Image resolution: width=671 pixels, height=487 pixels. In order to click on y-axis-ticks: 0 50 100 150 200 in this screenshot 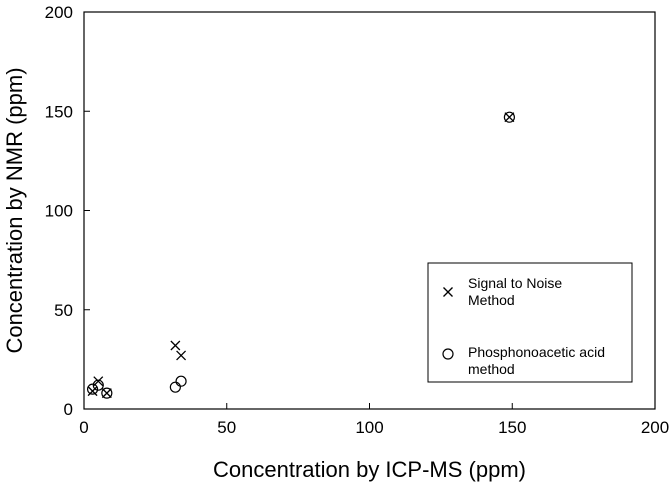, I will do `click(67, 211)`.